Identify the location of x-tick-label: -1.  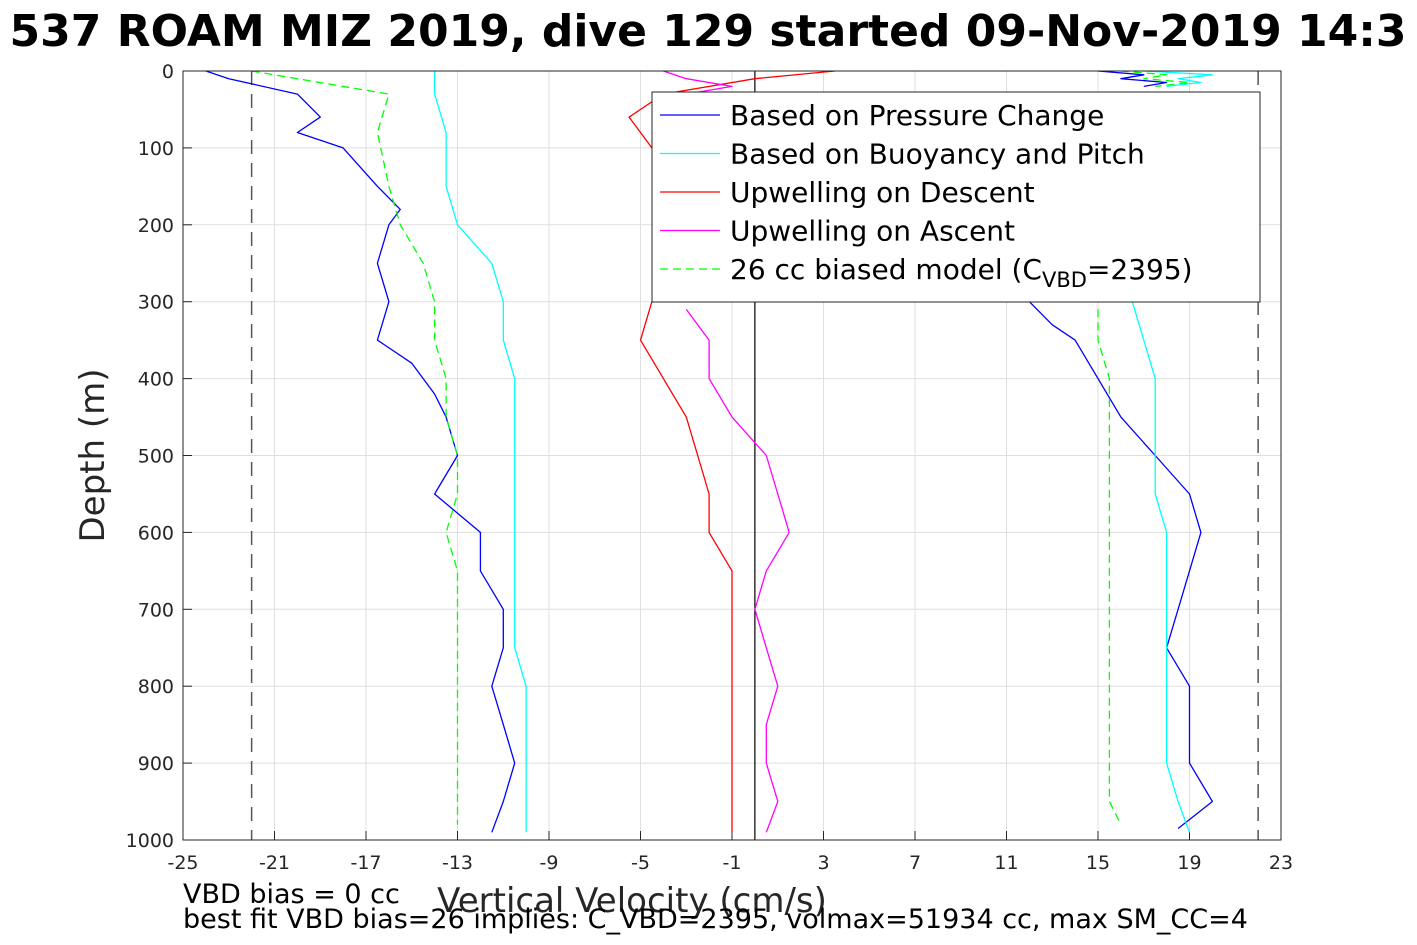
(732, 863).